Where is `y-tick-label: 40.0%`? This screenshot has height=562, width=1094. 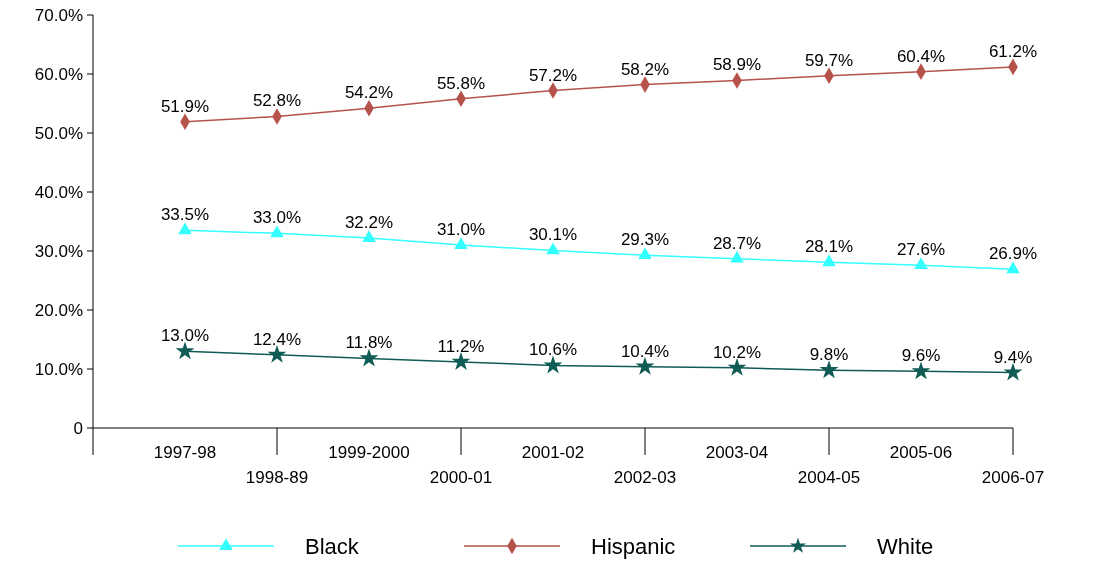
y-tick-label: 40.0% is located at coordinates (58, 192).